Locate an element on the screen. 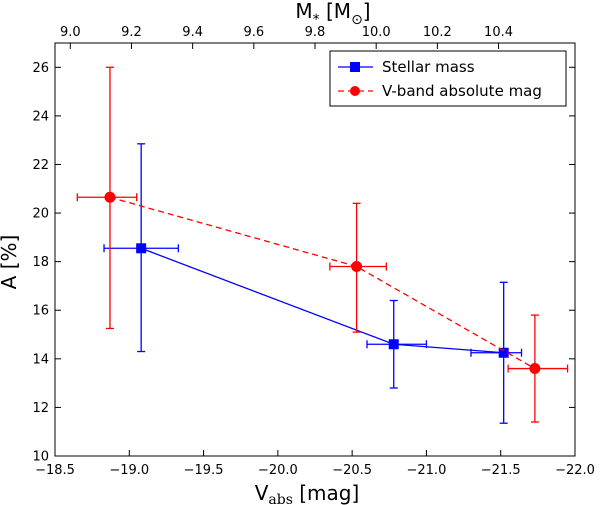 This screenshot has width=600, height=505. top-tick-label: 9.2 is located at coordinates (131, 32).